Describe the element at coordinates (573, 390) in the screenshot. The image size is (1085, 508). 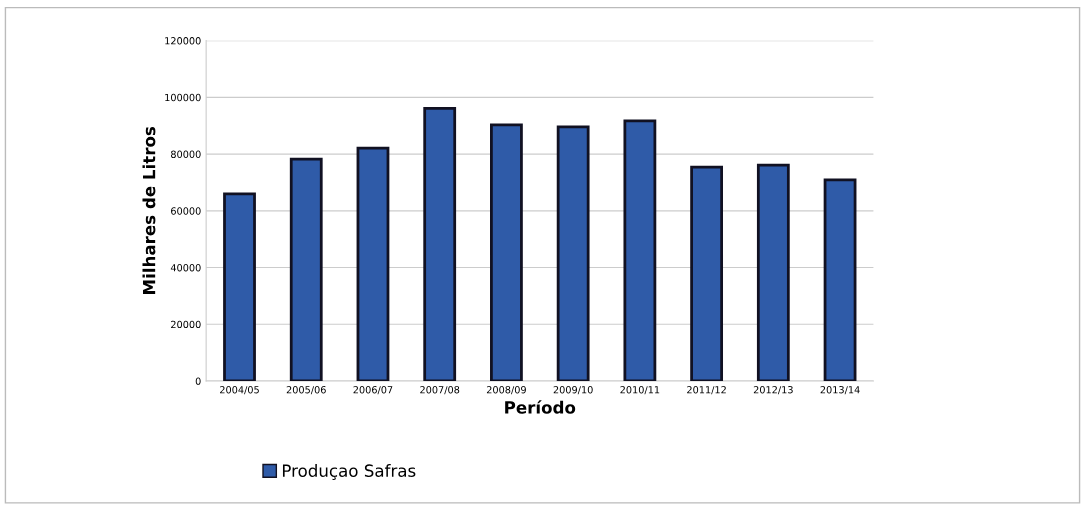
I see `x-tick-label: 2009/10` at that location.